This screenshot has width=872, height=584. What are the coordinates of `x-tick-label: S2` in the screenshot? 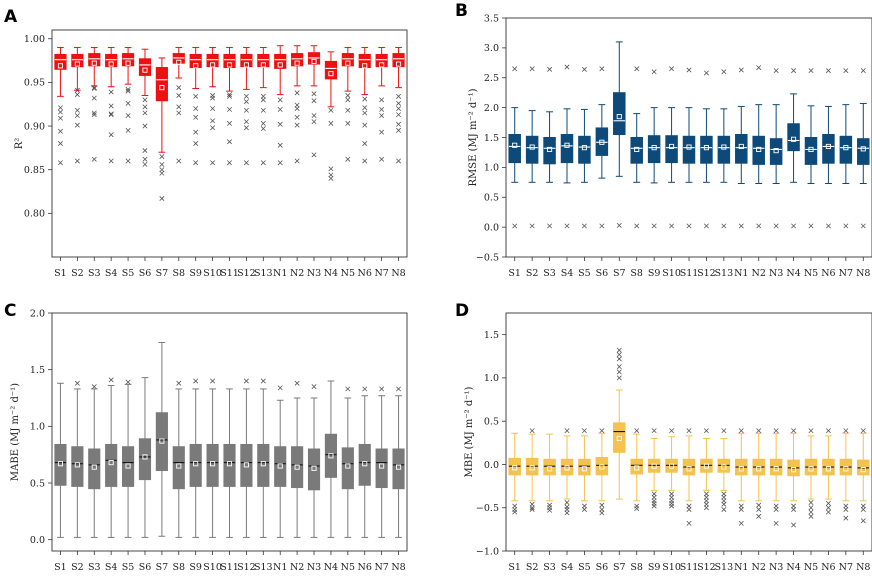 It's located at (532, 567).